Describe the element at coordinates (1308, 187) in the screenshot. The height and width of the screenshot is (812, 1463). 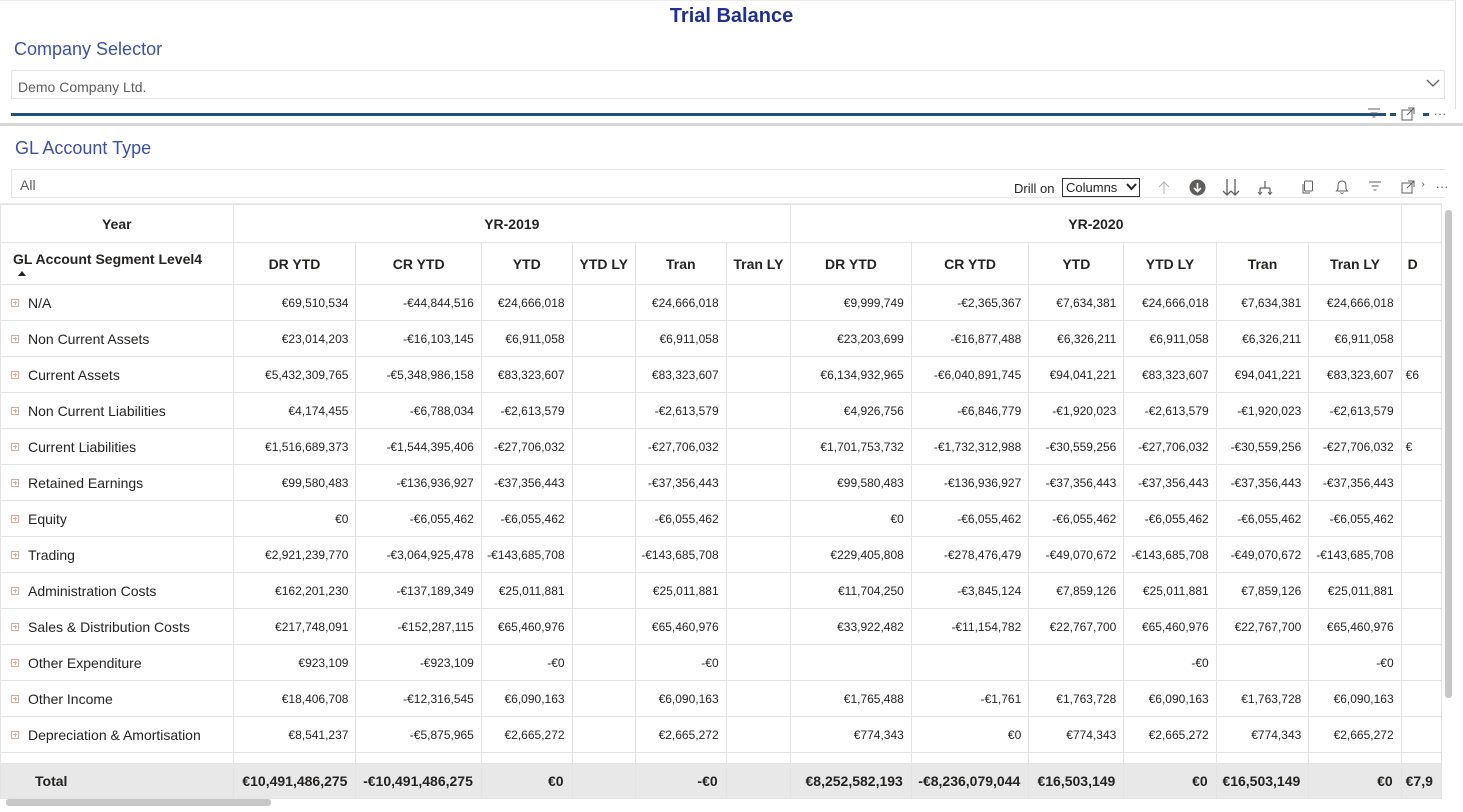
I see `copy-icon` at that location.